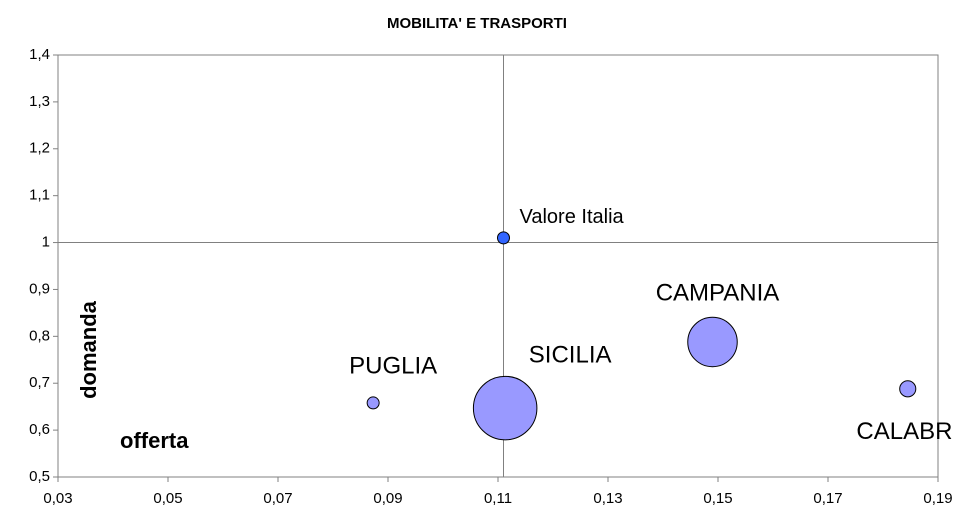  Describe the element at coordinates (477, 23) in the screenshot. I see `chart-title: MOBILITA' E TRASPORTI` at that location.